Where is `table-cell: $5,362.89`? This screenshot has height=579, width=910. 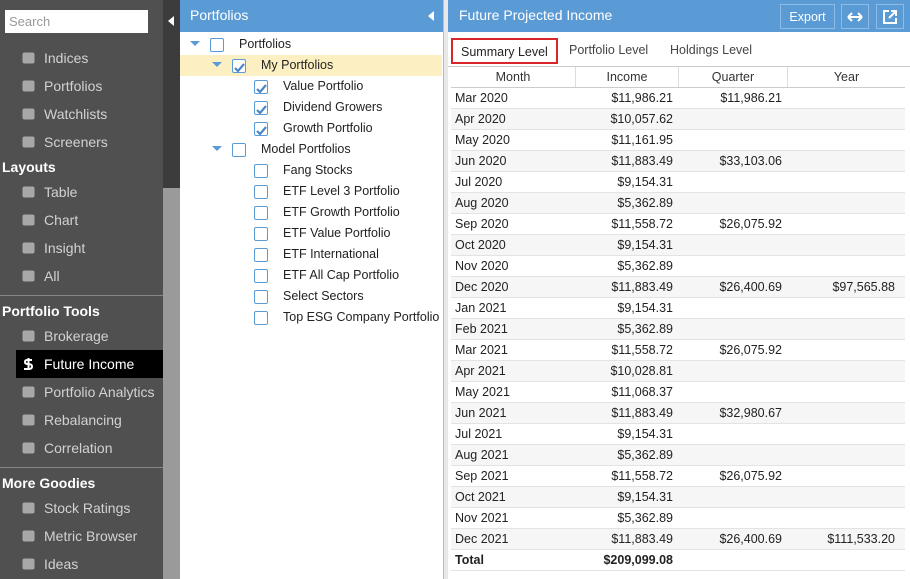 table-cell: $5,362.89 is located at coordinates (645, 266).